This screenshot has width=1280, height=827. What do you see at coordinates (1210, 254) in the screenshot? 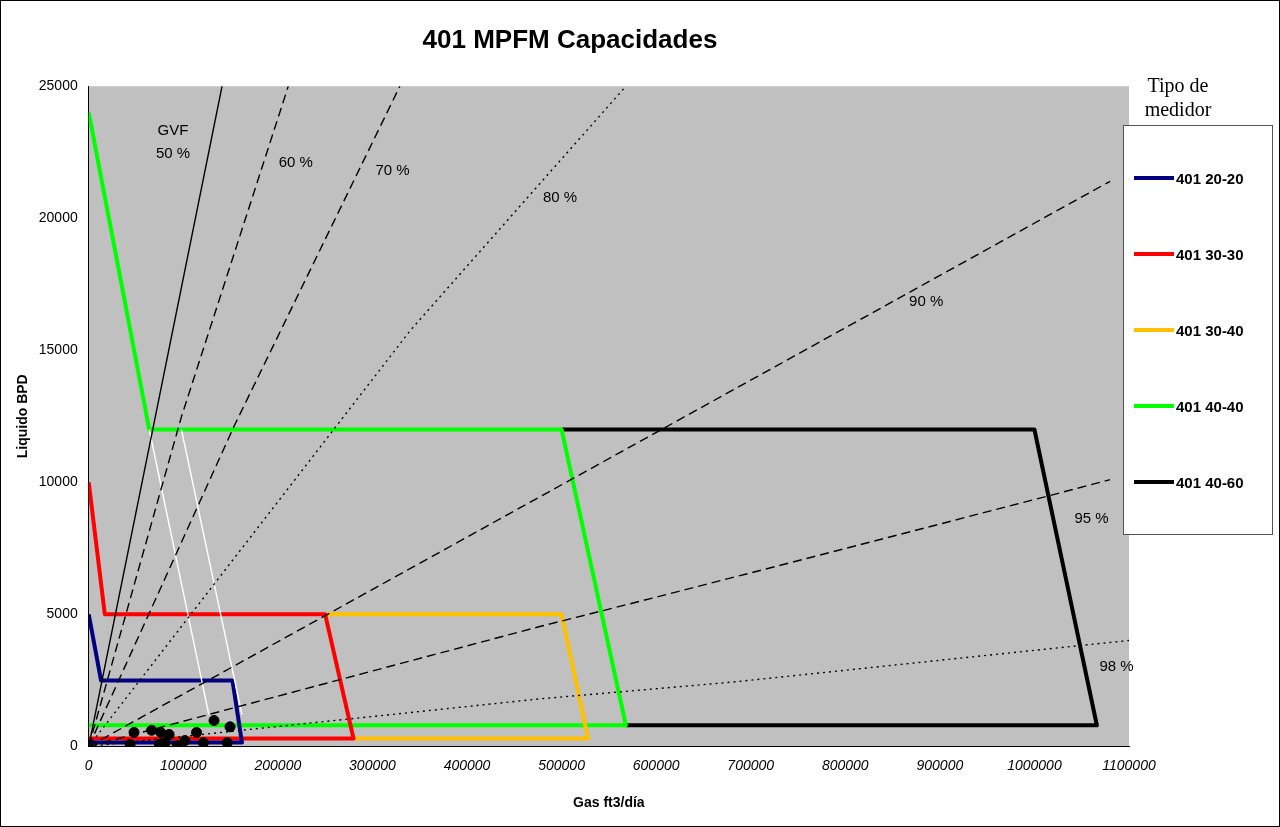
I see `legend-label: 401 30-30` at bounding box center [1210, 254].